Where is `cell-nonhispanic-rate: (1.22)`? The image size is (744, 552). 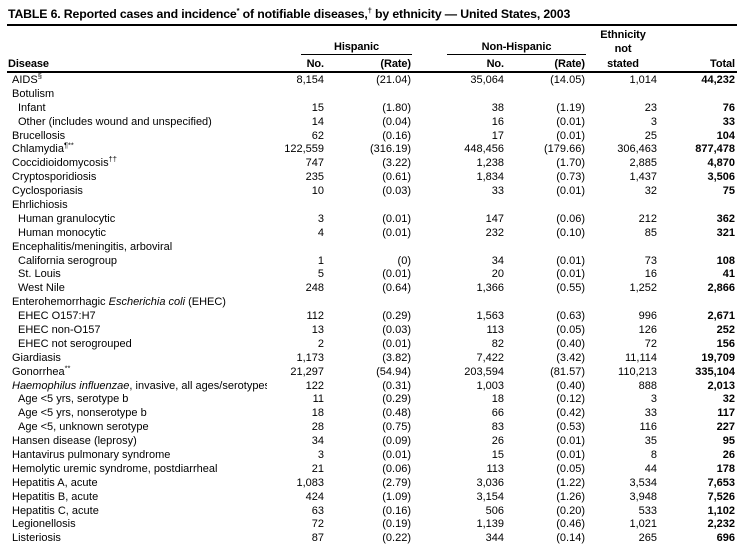 cell-nonhispanic-rate: (1.22) is located at coordinates (570, 482).